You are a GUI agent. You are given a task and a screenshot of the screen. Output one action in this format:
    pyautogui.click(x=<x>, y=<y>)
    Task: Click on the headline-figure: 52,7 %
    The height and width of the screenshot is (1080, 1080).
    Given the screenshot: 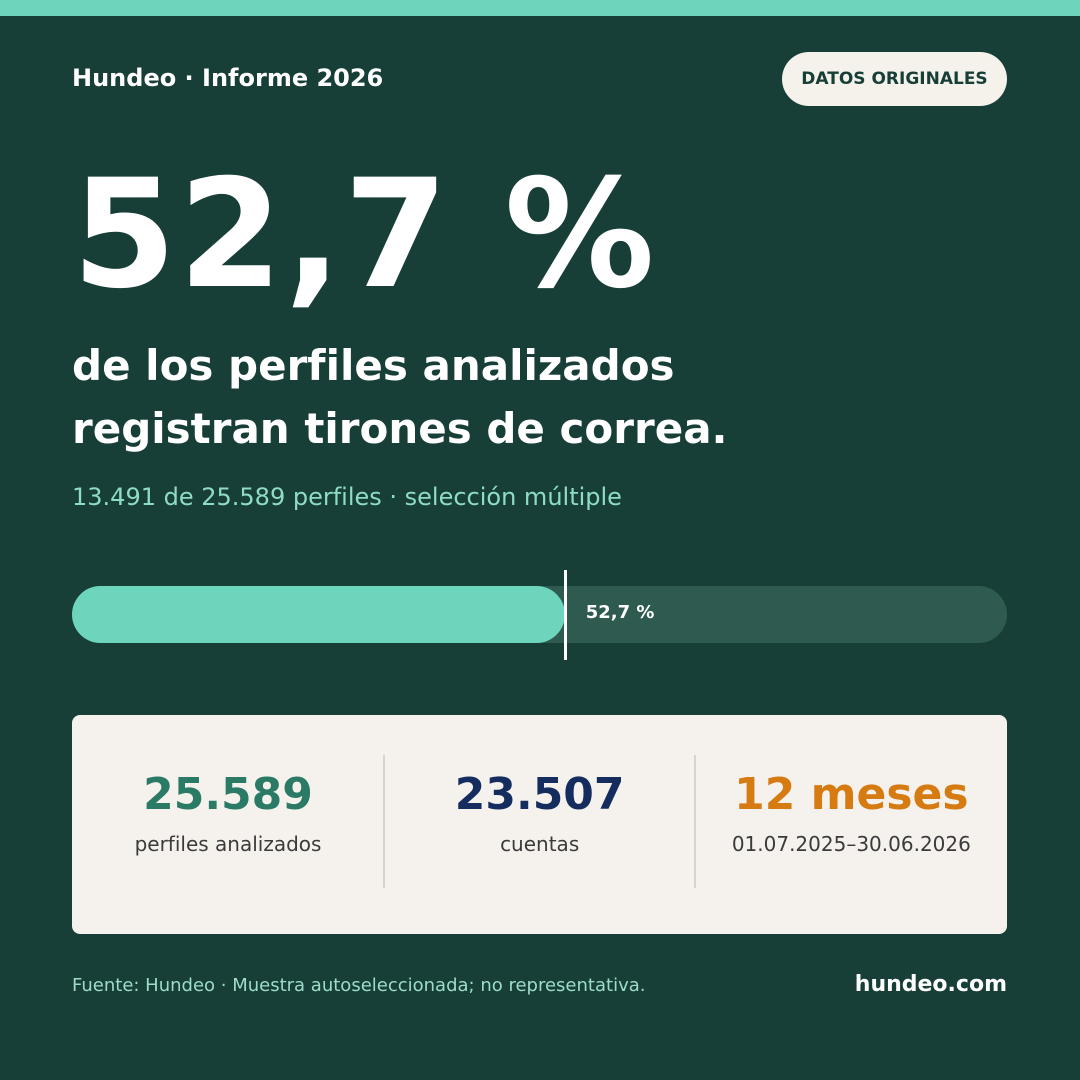 What is the action you would take?
    pyautogui.click(x=364, y=235)
    